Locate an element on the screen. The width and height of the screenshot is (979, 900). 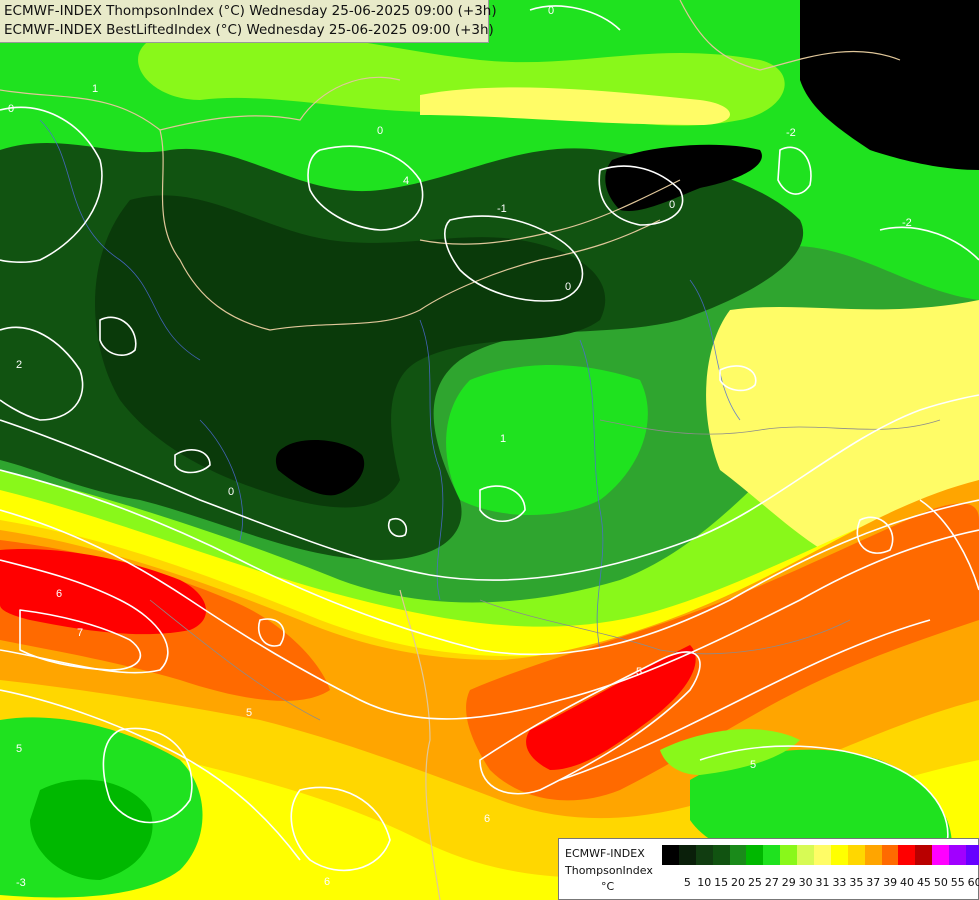
legend-tick-label: 5 is located at coordinates (687, 882).